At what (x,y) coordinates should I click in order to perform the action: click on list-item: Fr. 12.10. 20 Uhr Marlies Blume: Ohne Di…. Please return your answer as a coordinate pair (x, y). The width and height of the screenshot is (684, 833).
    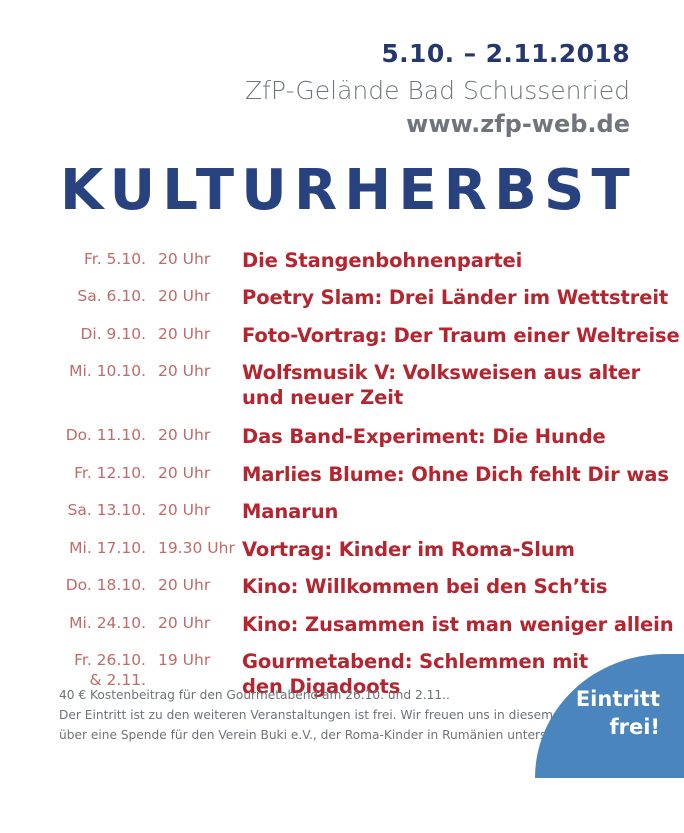
    Looking at the image, I should click on (342, 475).